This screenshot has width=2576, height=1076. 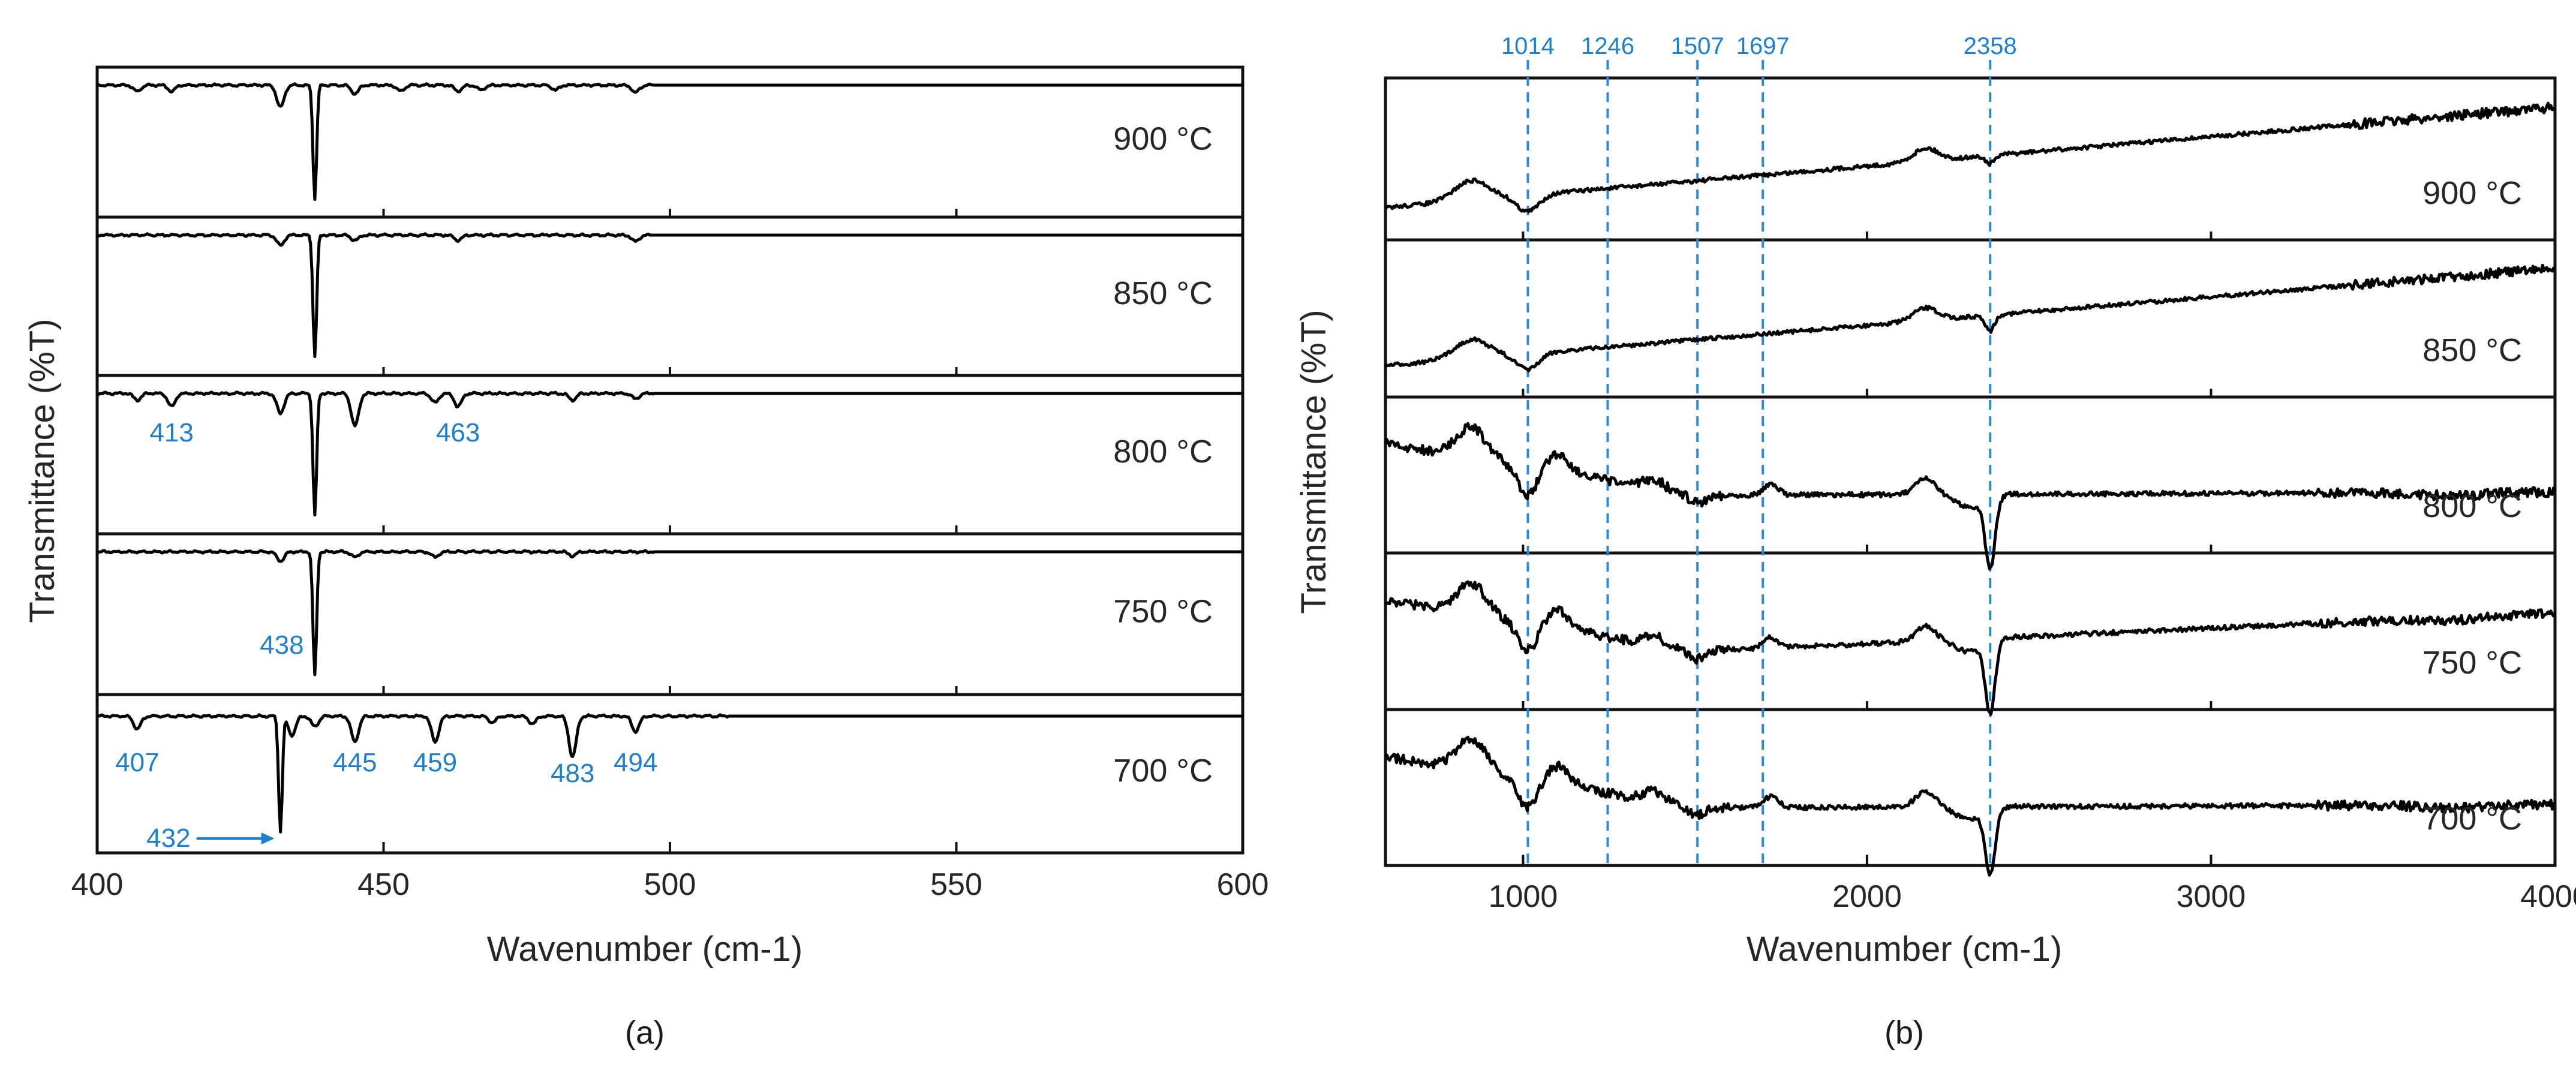 What do you see at coordinates (1163, 139) in the screenshot?
I see `chart-a-temp-label-900-c: 900 °C` at bounding box center [1163, 139].